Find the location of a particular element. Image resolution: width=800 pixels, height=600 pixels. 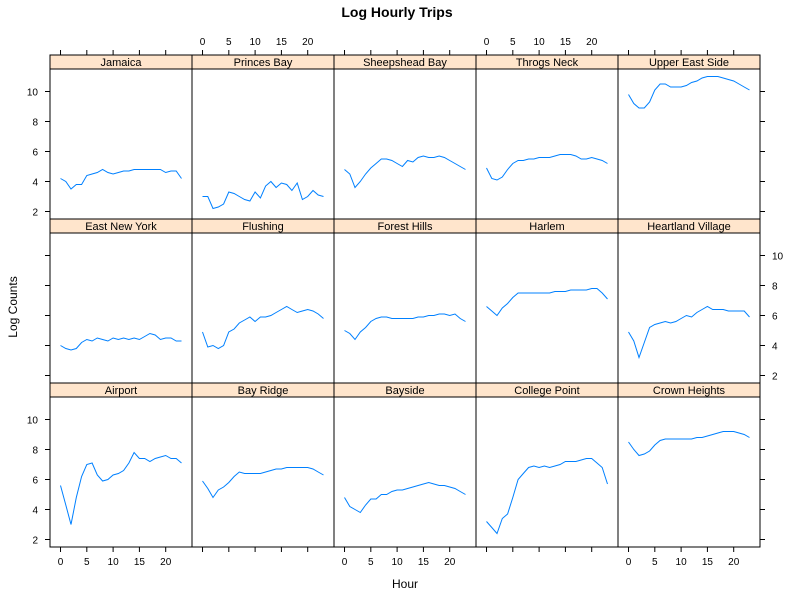

panel-strip-label: Princes Bay is located at coordinates (263, 63).